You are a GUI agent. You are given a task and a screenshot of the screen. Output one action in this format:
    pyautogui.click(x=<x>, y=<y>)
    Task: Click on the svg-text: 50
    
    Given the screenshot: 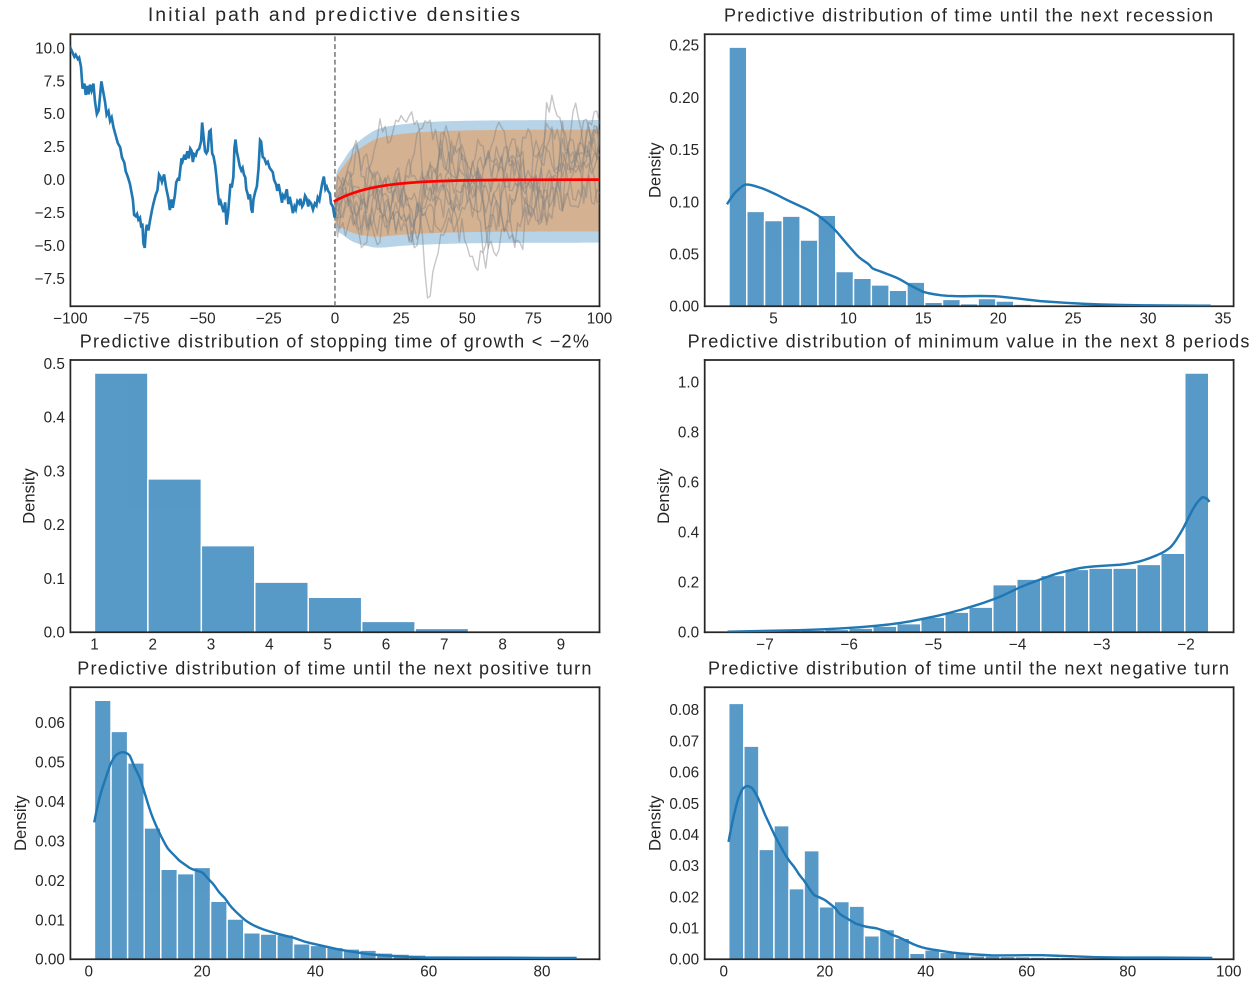 What is the action you would take?
    pyautogui.click(x=467, y=319)
    